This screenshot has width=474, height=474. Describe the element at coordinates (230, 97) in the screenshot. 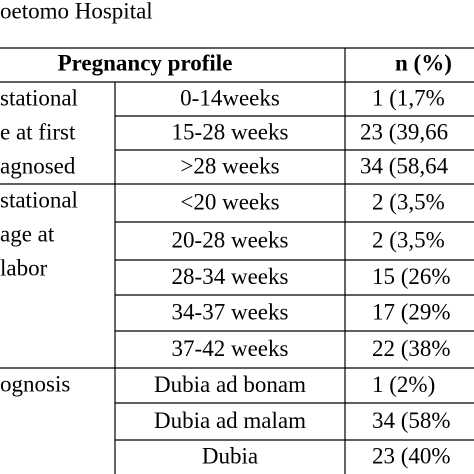

I see `profile-cell: 0-14weeks` at that location.